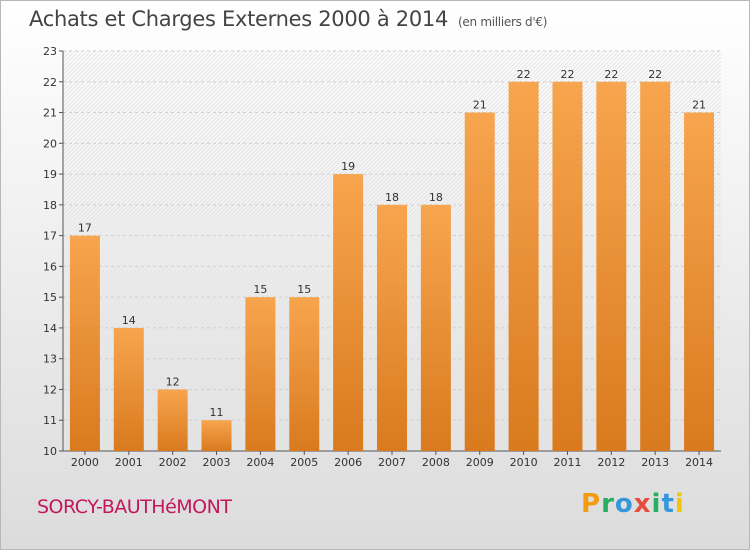 Image resolution: width=750 pixels, height=550 pixels. What do you see at coordinates (608, 504) in the screenshot?
I see `logo-letter: r` at bounding box center [608, 504].